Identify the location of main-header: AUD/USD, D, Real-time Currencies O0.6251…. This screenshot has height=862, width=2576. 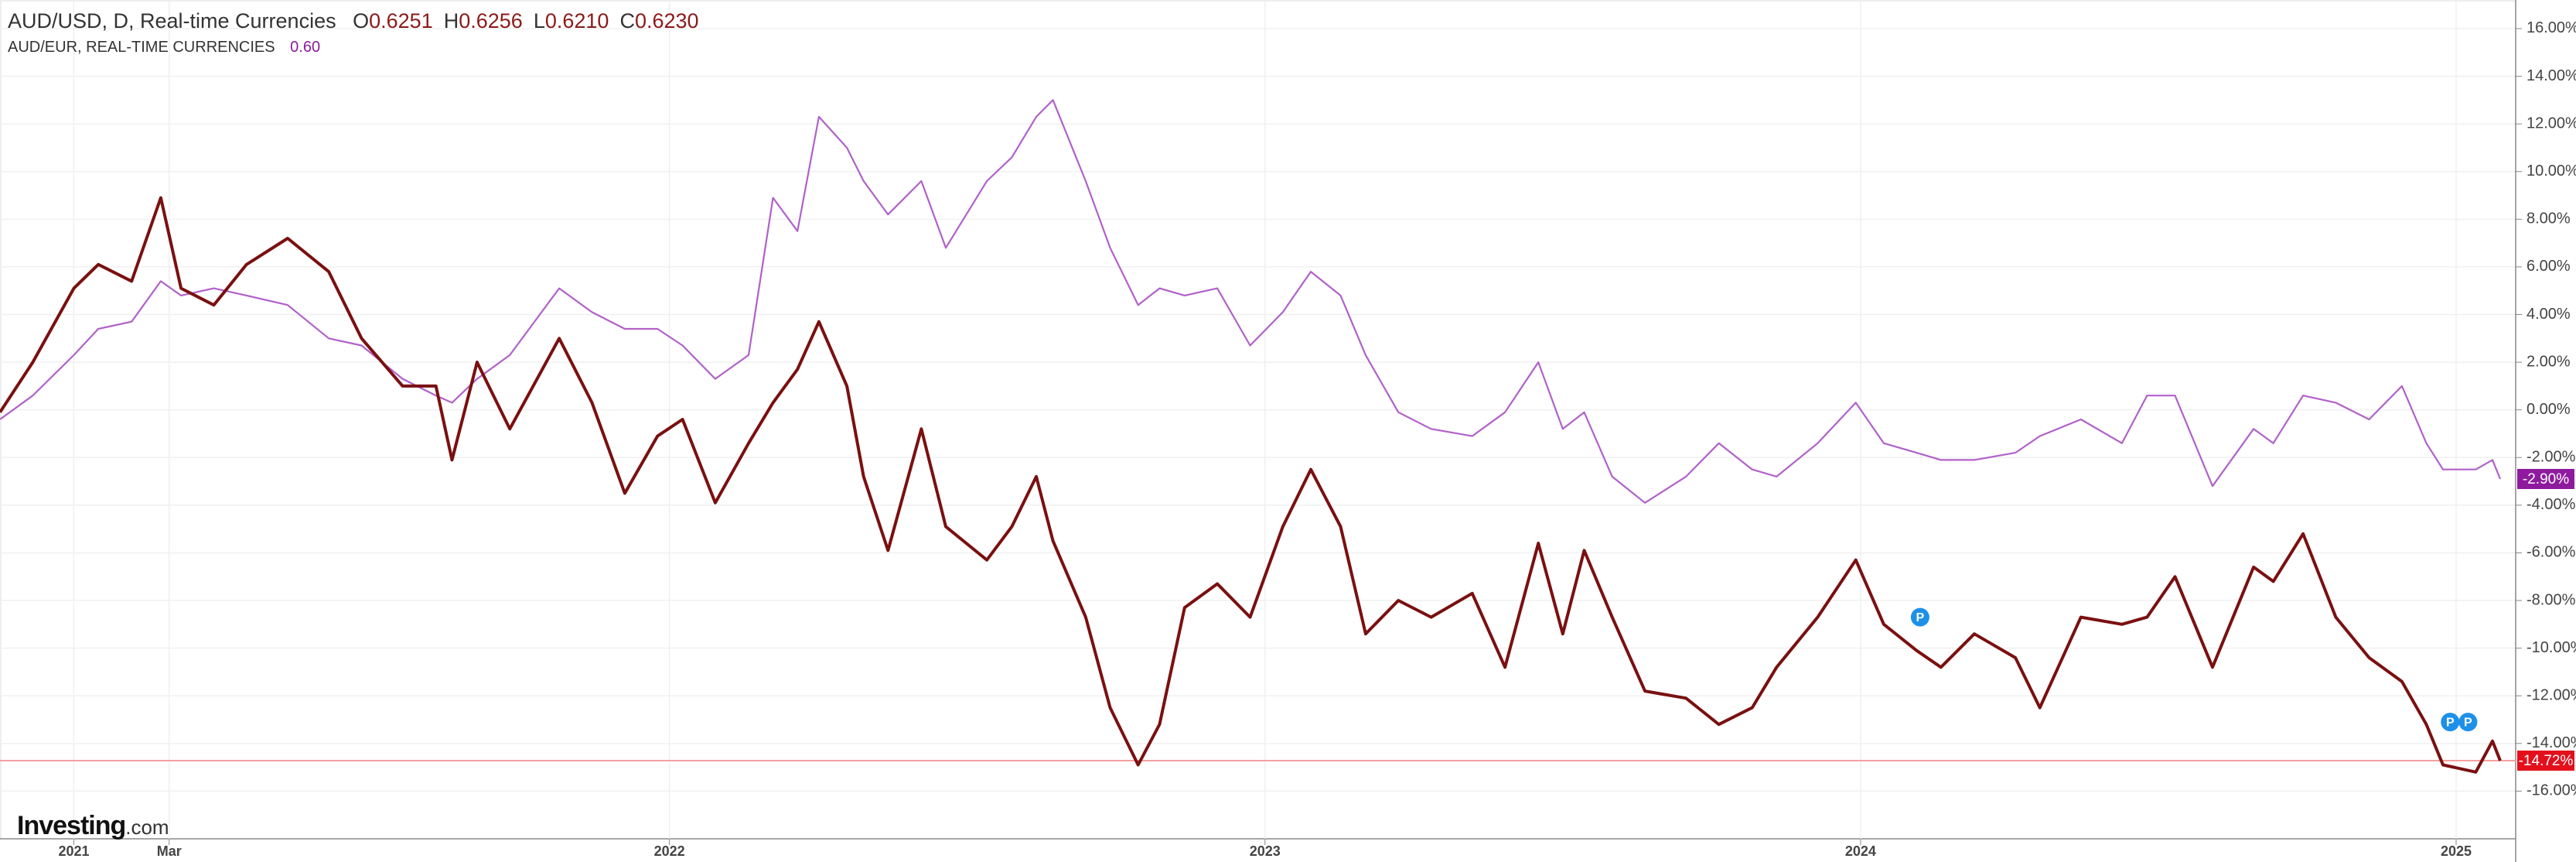
(364, 21).